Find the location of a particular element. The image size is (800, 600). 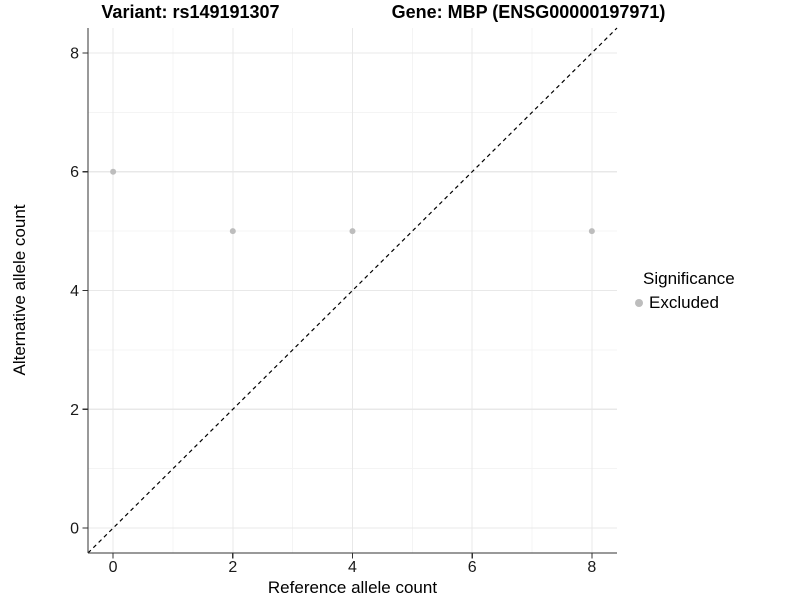

y-tick-label: 6 is located at coordinates (74, 172).